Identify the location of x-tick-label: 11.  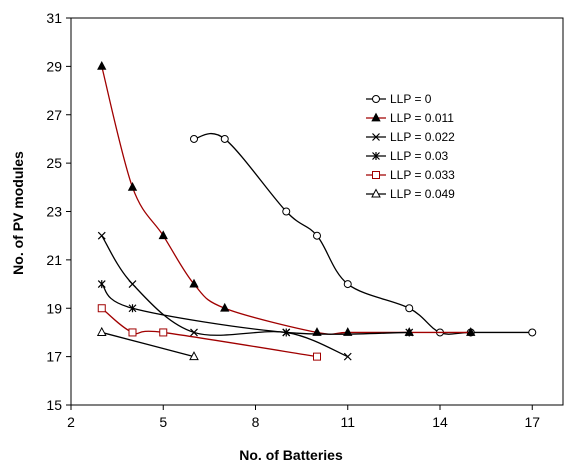
(347, 422).